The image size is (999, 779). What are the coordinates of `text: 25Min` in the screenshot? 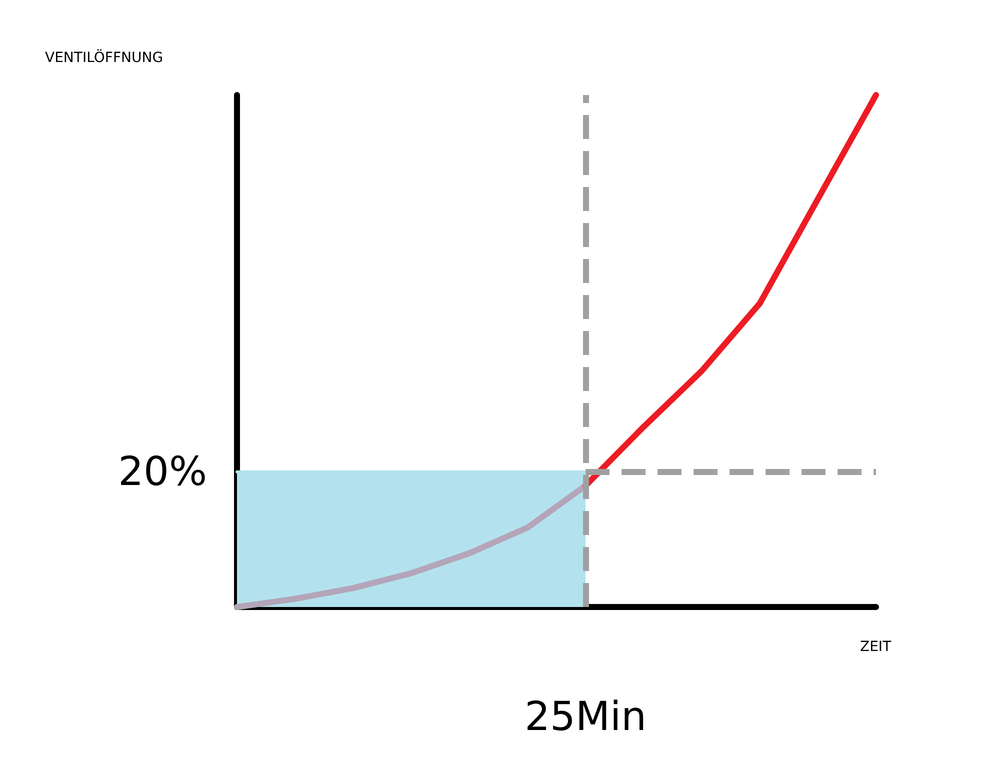 It's located at (585, 717).